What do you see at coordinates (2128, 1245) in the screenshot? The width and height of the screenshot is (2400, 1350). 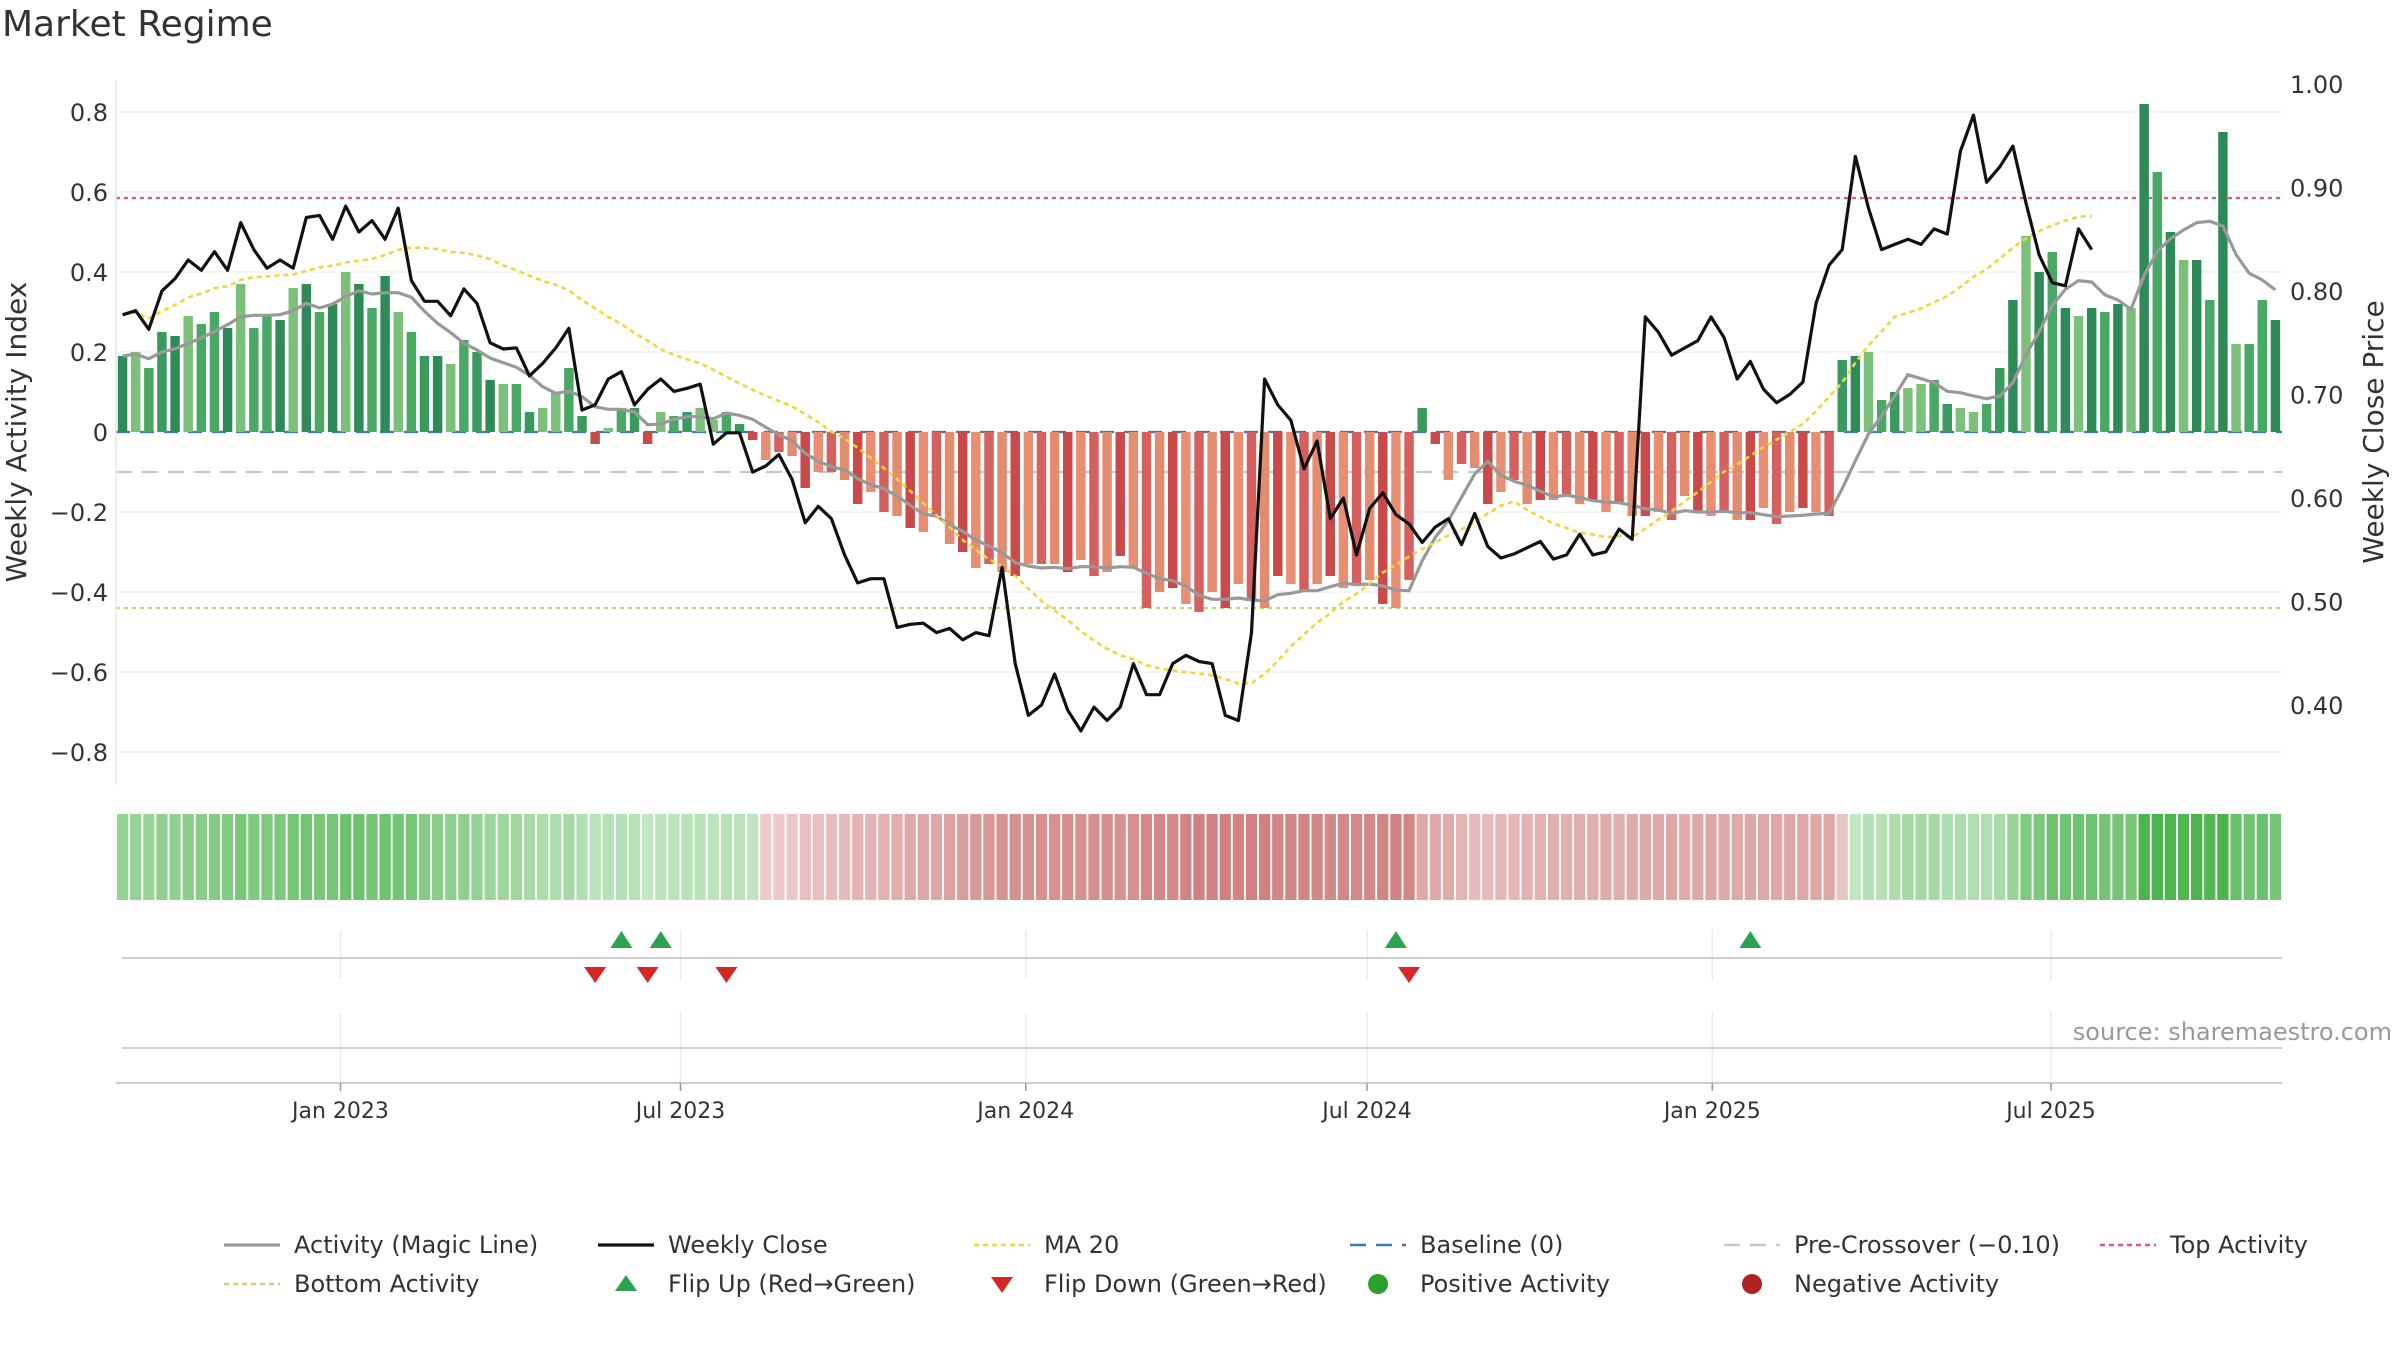 I see `top-activity-legend-icon` at bounding box center [2128, 1245].